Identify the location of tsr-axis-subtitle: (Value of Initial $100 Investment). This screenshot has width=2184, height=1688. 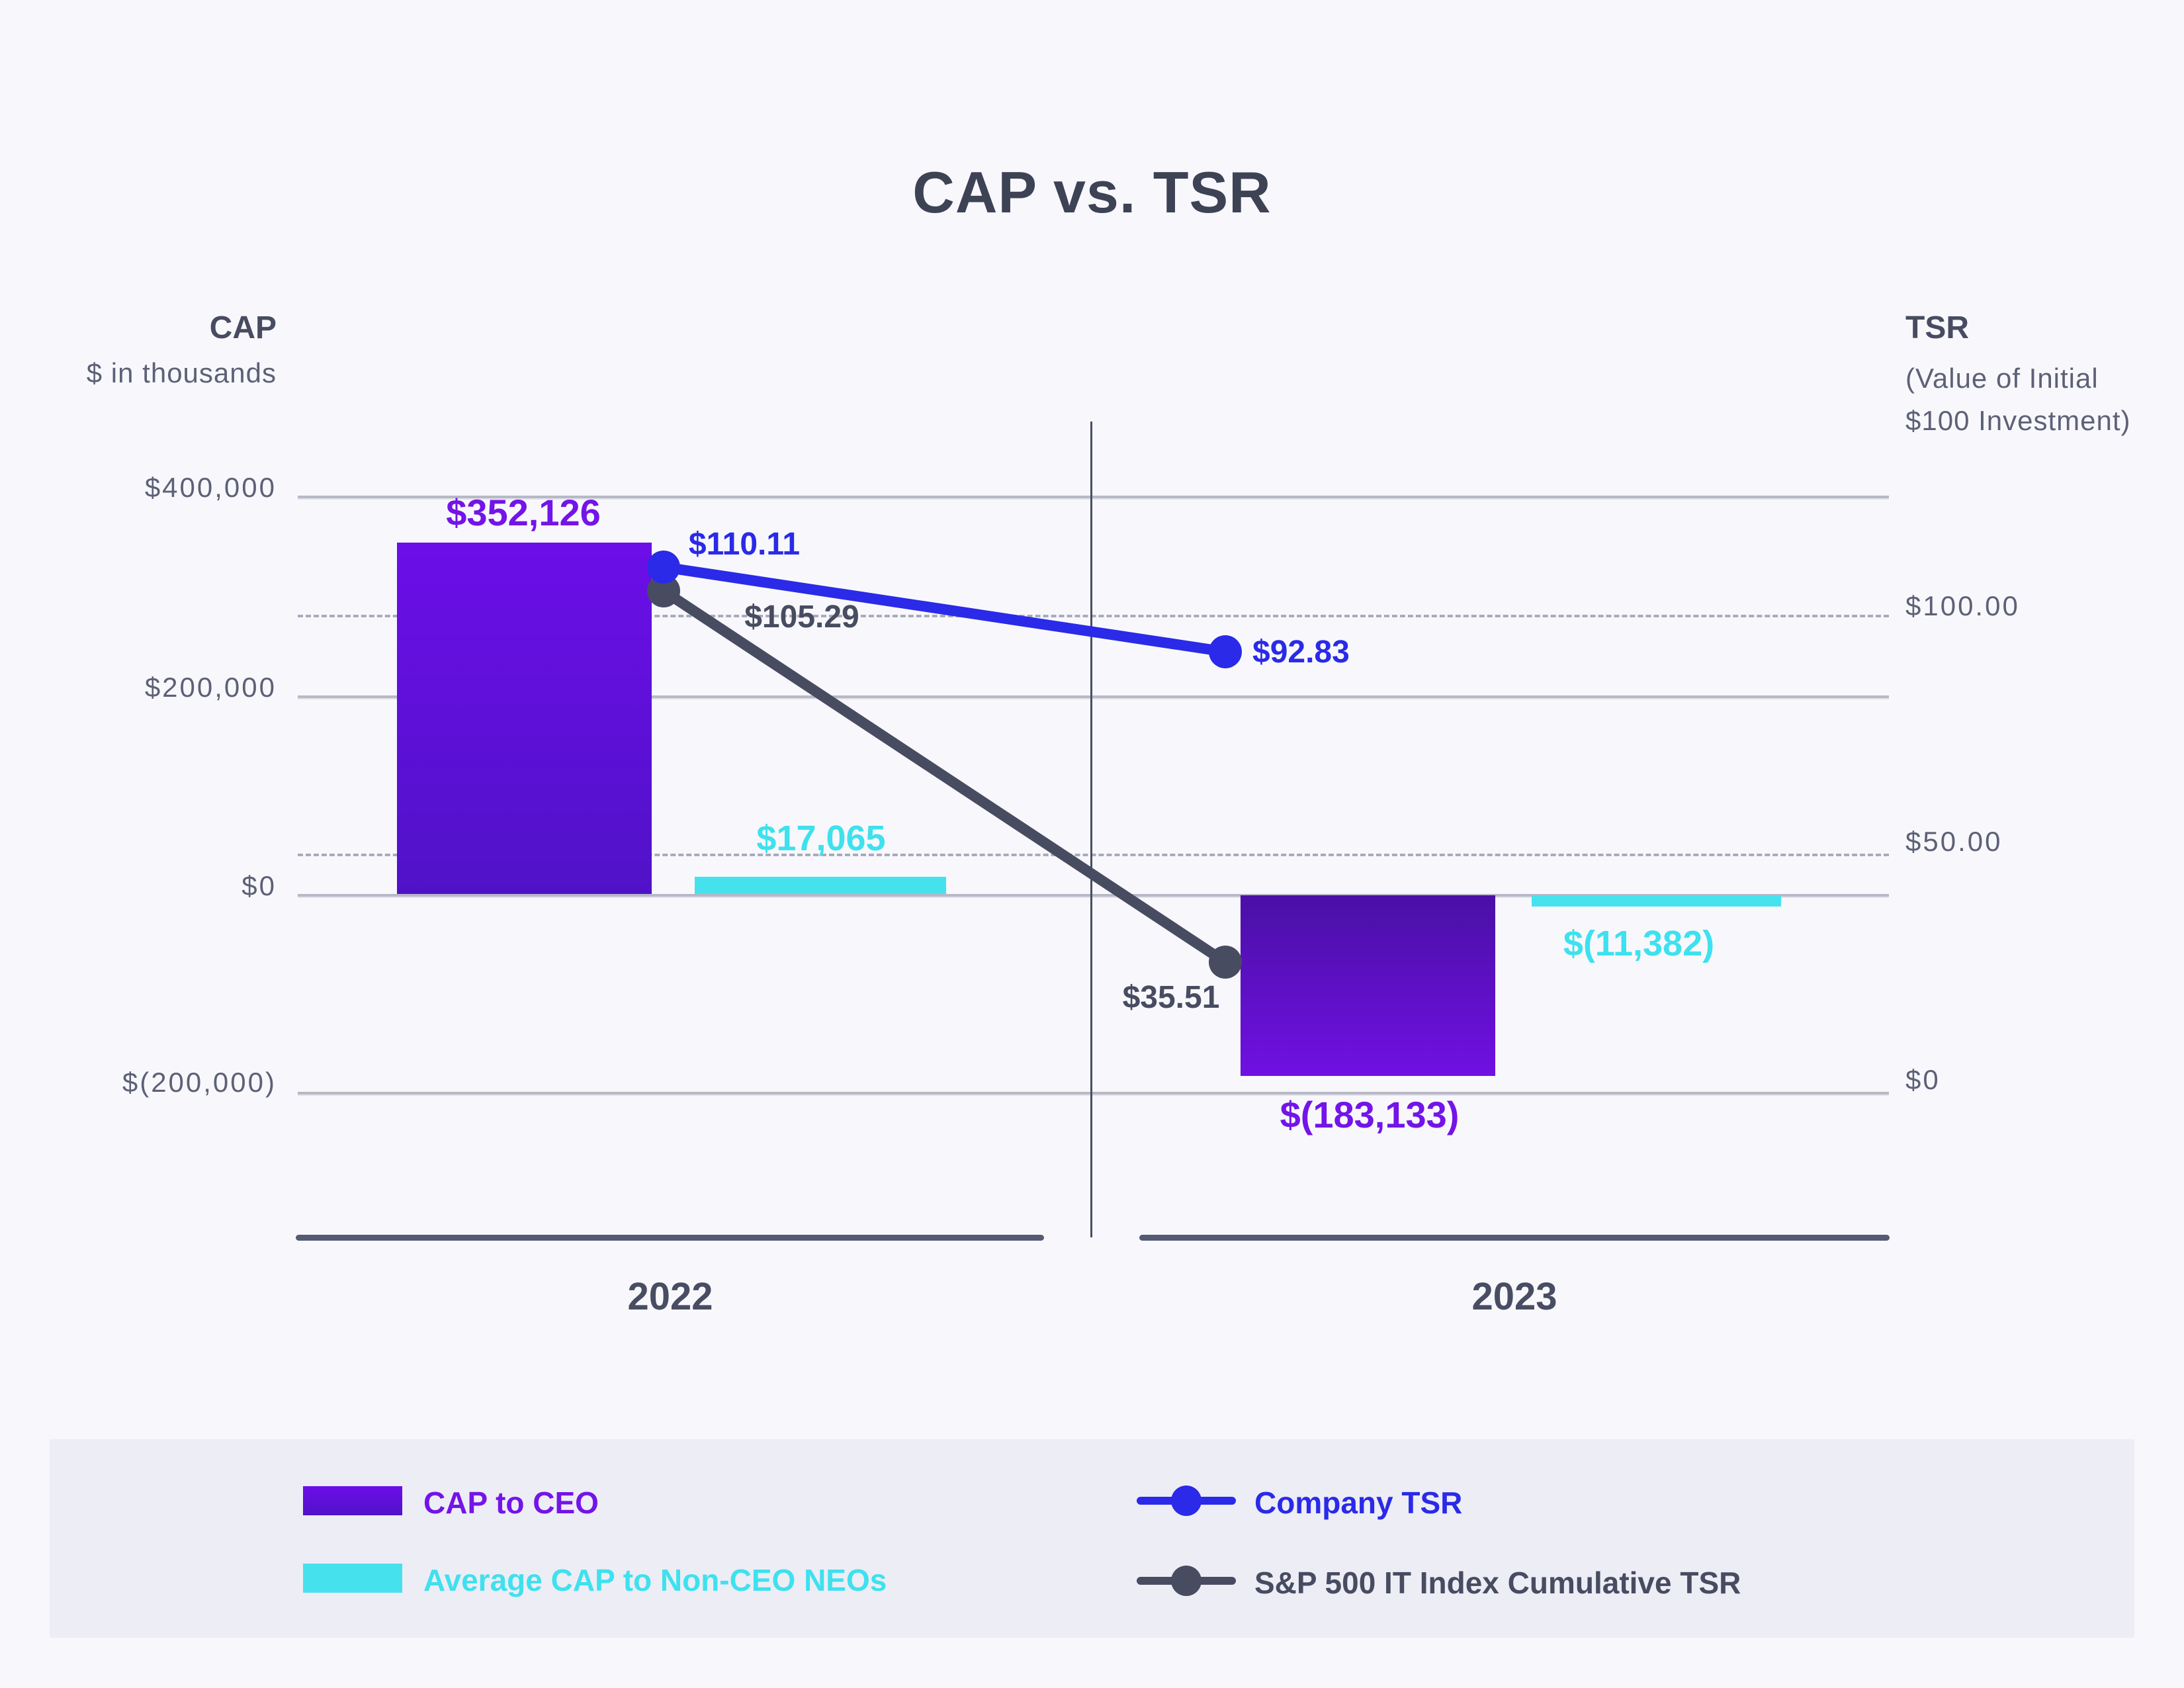
(2045, 399).